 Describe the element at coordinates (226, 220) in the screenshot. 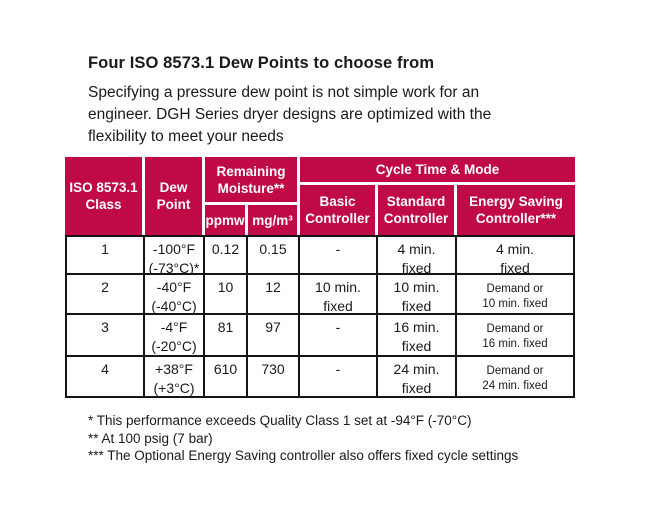

I see `header-cell-ppmw: ppmw` at that location.